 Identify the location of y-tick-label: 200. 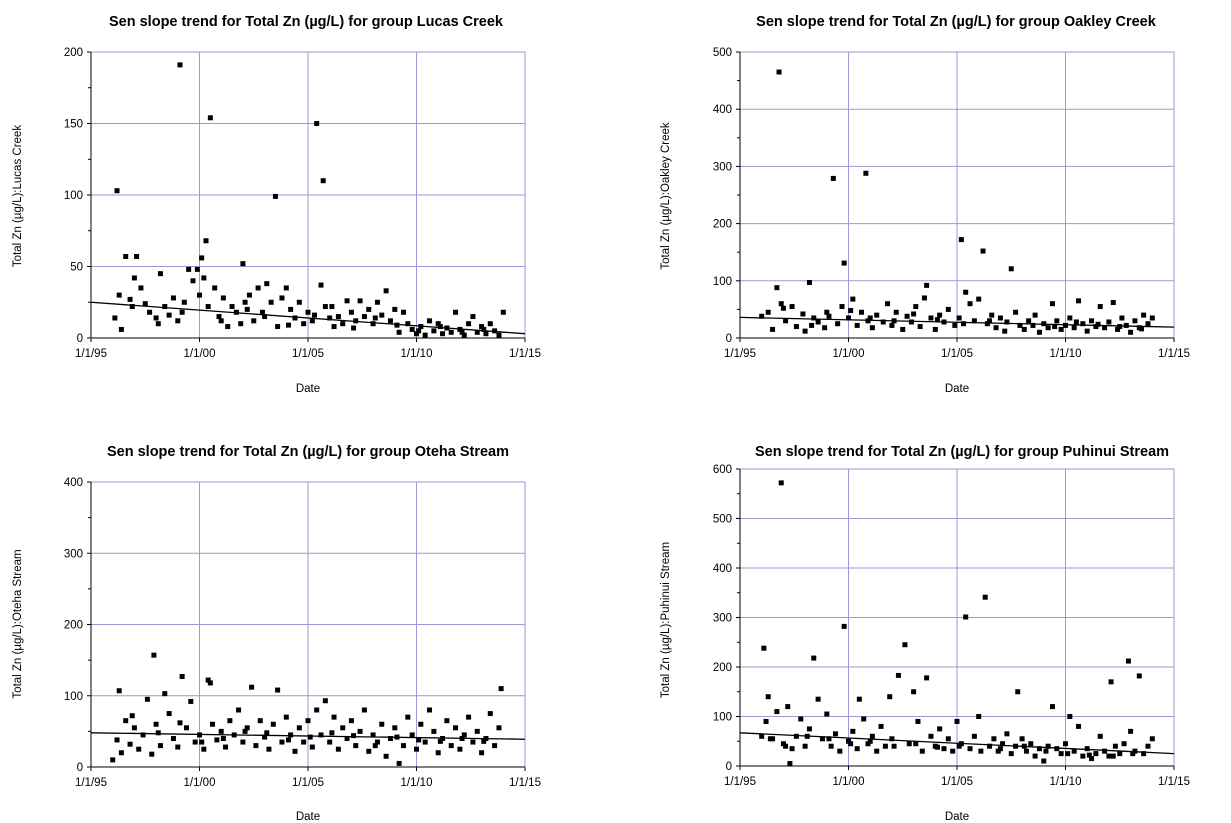
(722, 225).